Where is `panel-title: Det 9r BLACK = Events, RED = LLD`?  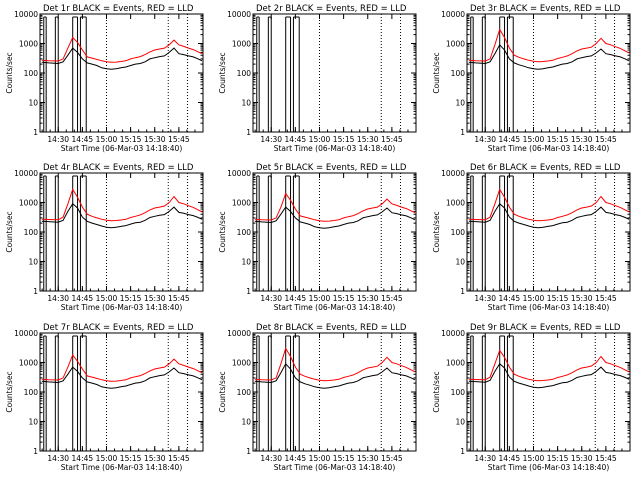
panel-title: Det 9r BLACK = Events, RED = LLD is located at coordinates (545, 328).